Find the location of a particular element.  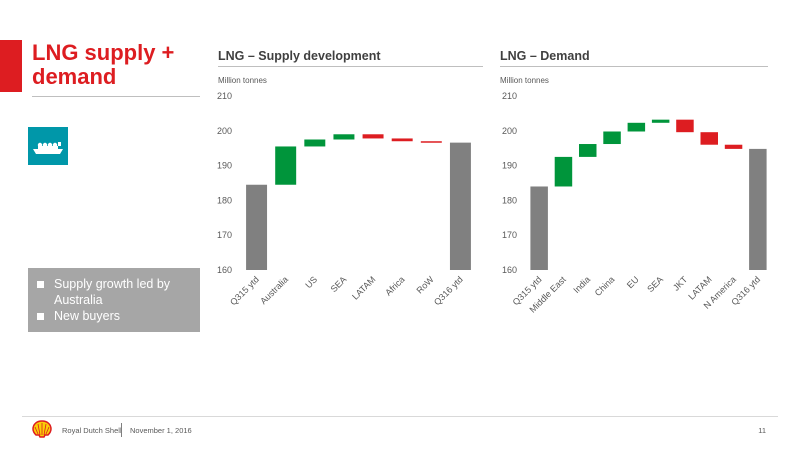

supply-ytick-label: 180 is located at coordinates (224, 200).